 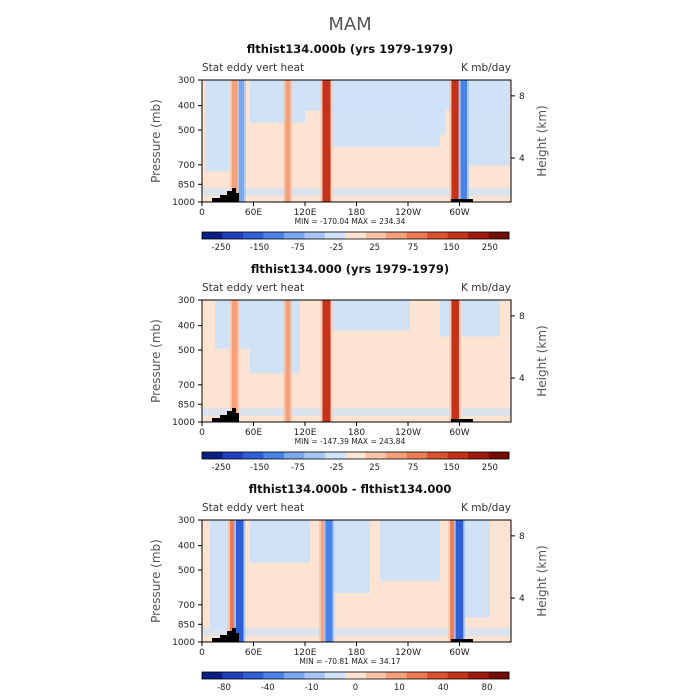 I want to click on panel3-xtick-label-5: 60W, so click(x=459, y=653).